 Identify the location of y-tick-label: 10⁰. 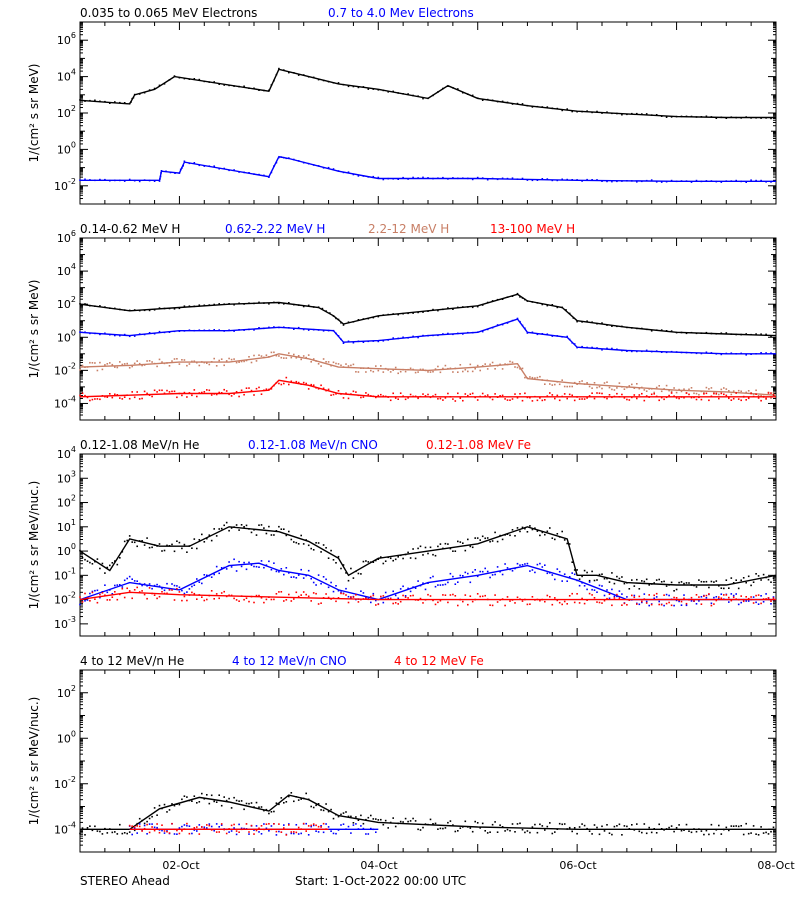
(66, 550).